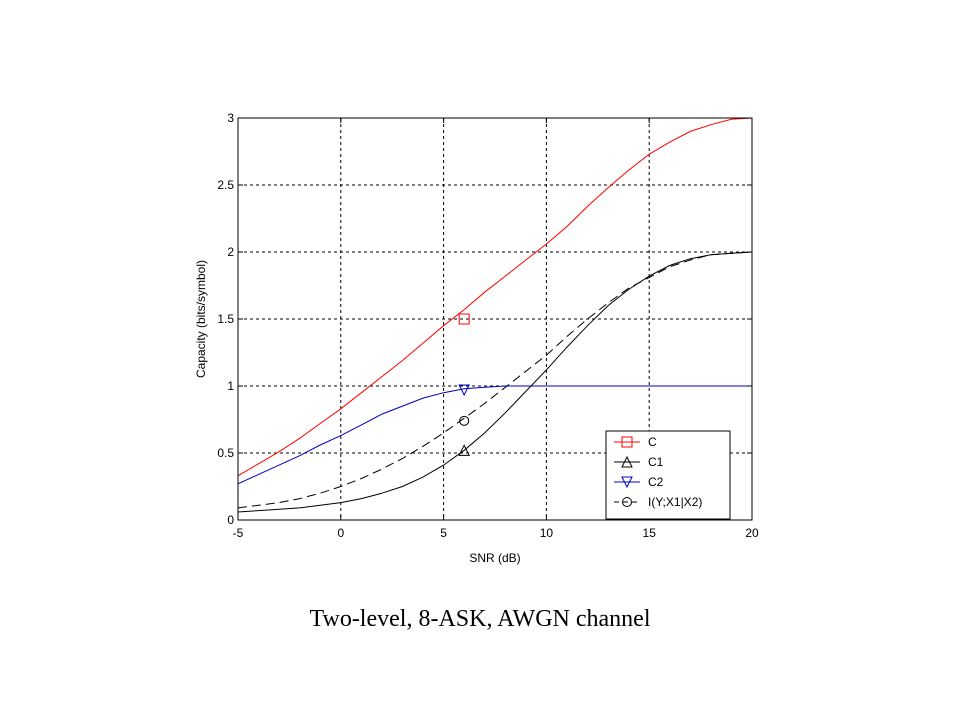 The width and height of the screenshot is (960, 720). What do you see at coordinates (547, 533) in the screenshot?
I see `x-tick-label: 10` at bounding box center [547, 533].